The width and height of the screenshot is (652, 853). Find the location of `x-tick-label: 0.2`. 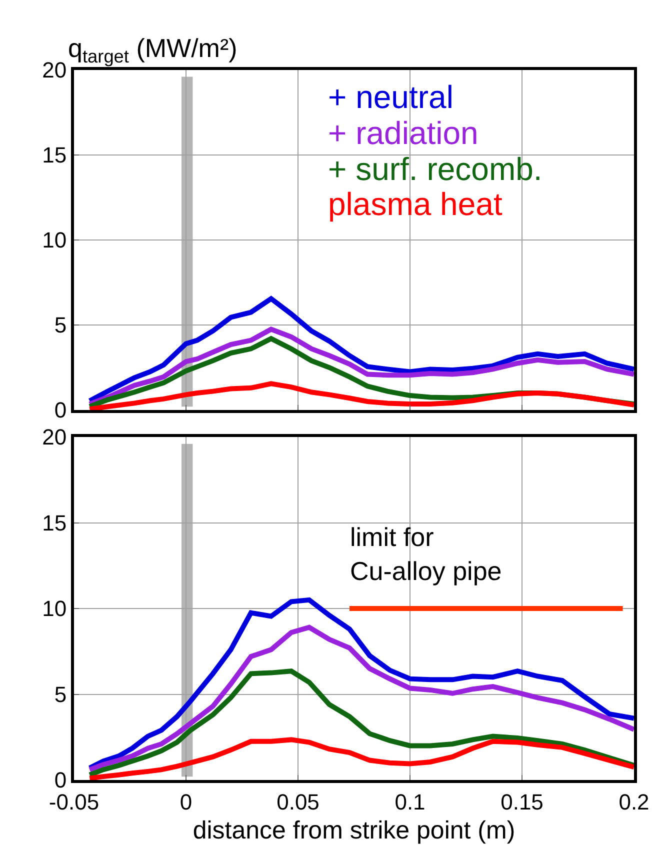

x-tick-label: 0.2 is located at coordinates (634, 801).